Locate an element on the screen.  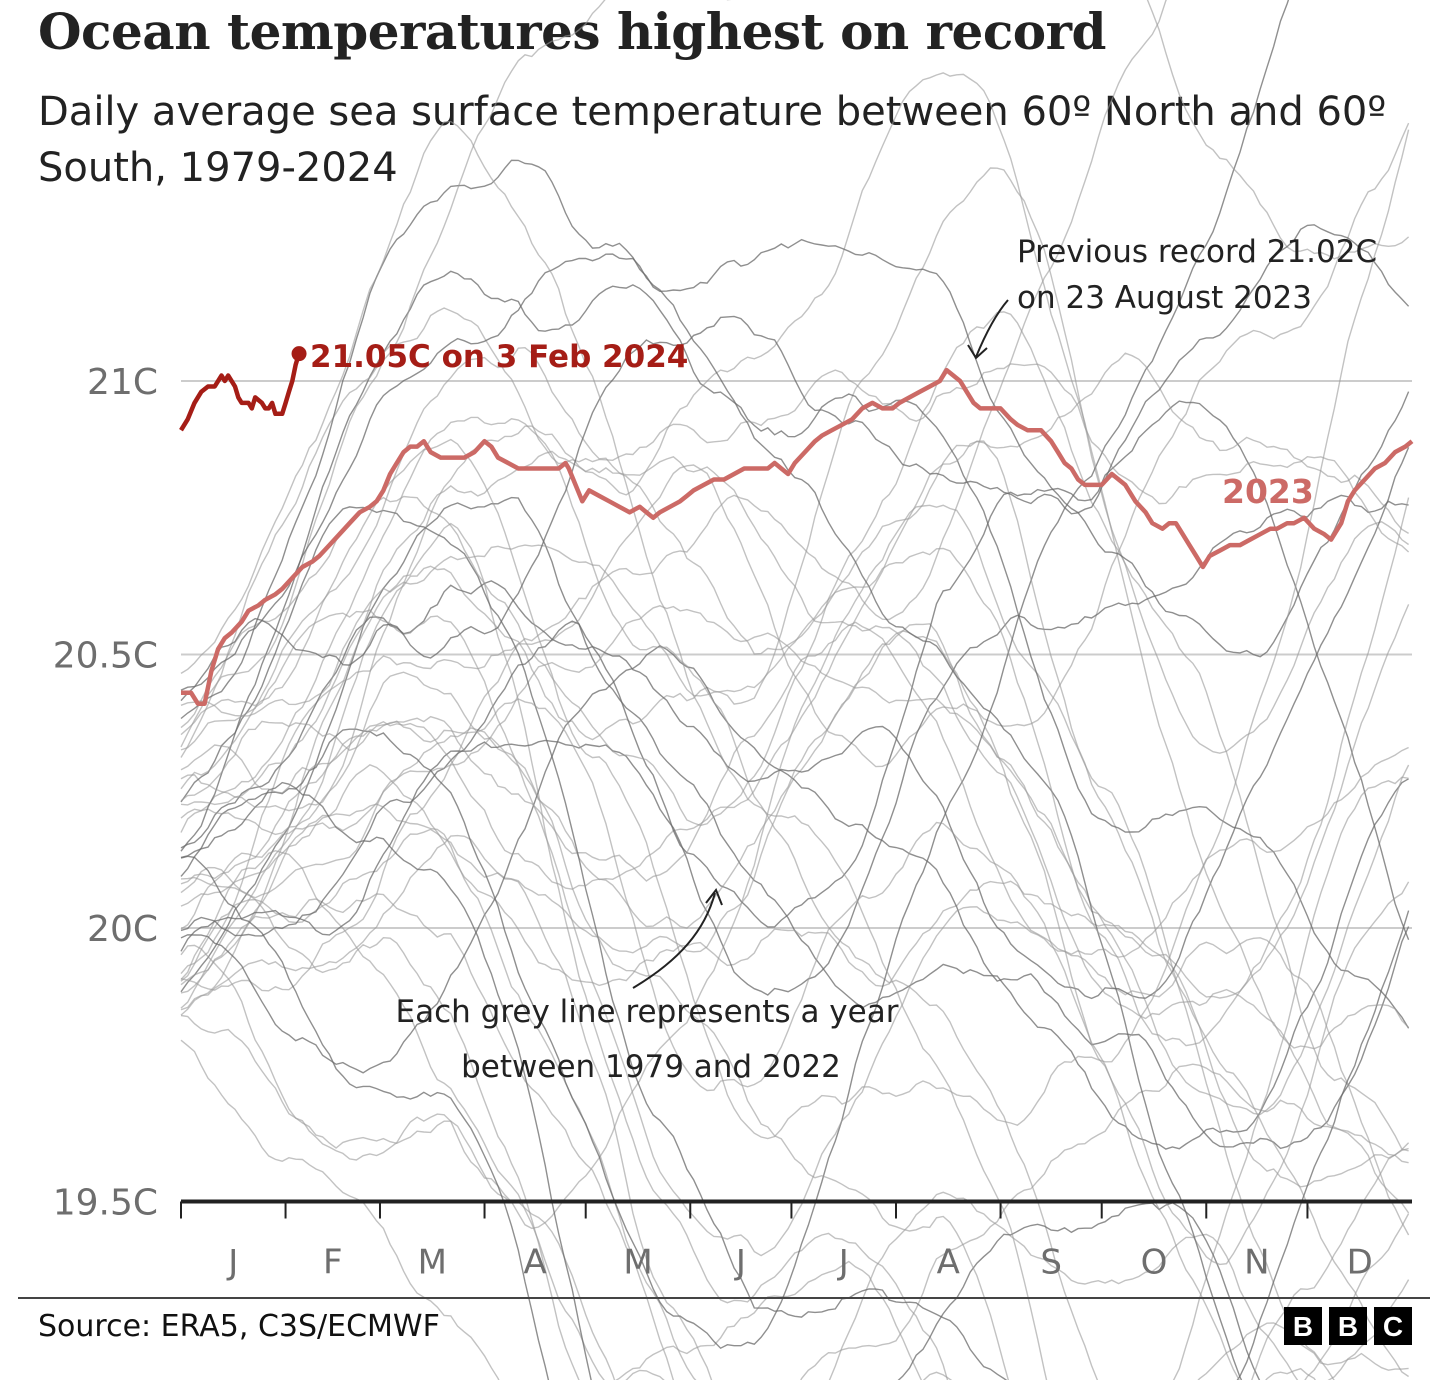
arrow-grey-lines-head is located at coordinates (714, 896).